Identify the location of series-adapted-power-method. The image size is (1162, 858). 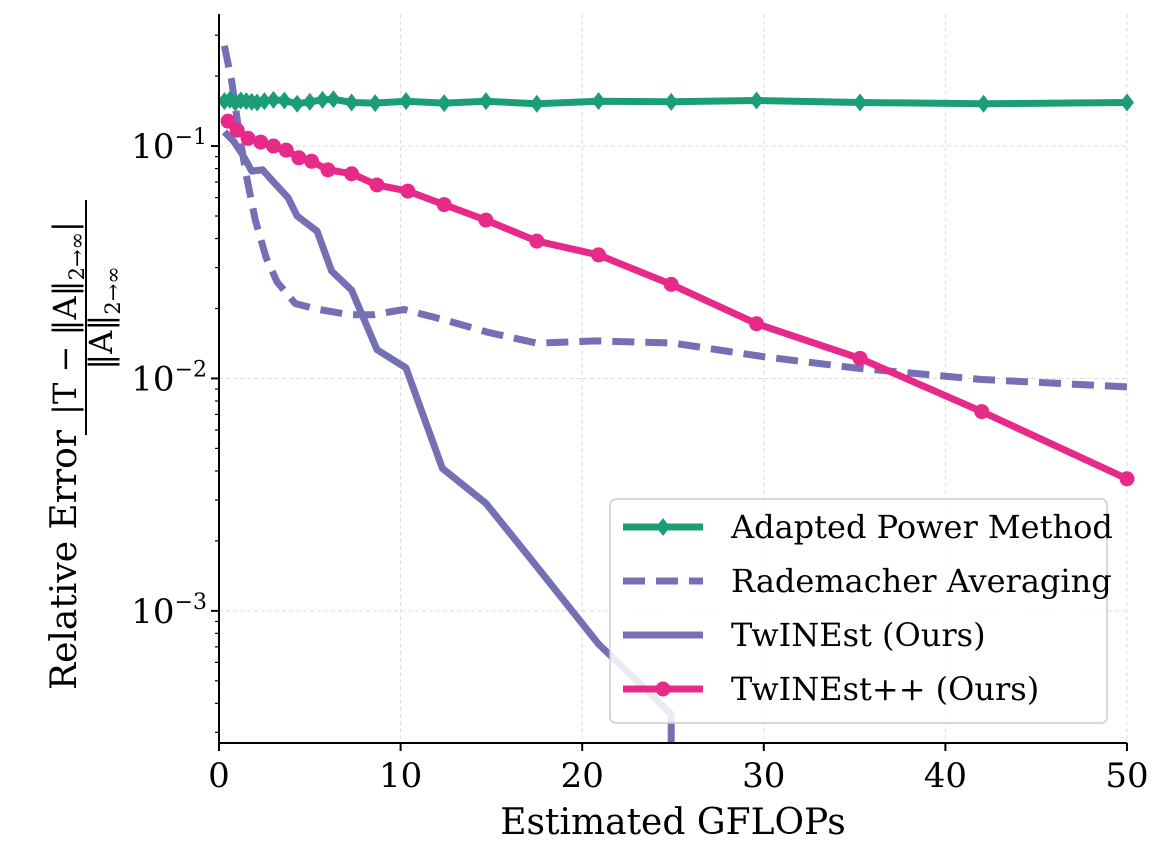
(676, 101).